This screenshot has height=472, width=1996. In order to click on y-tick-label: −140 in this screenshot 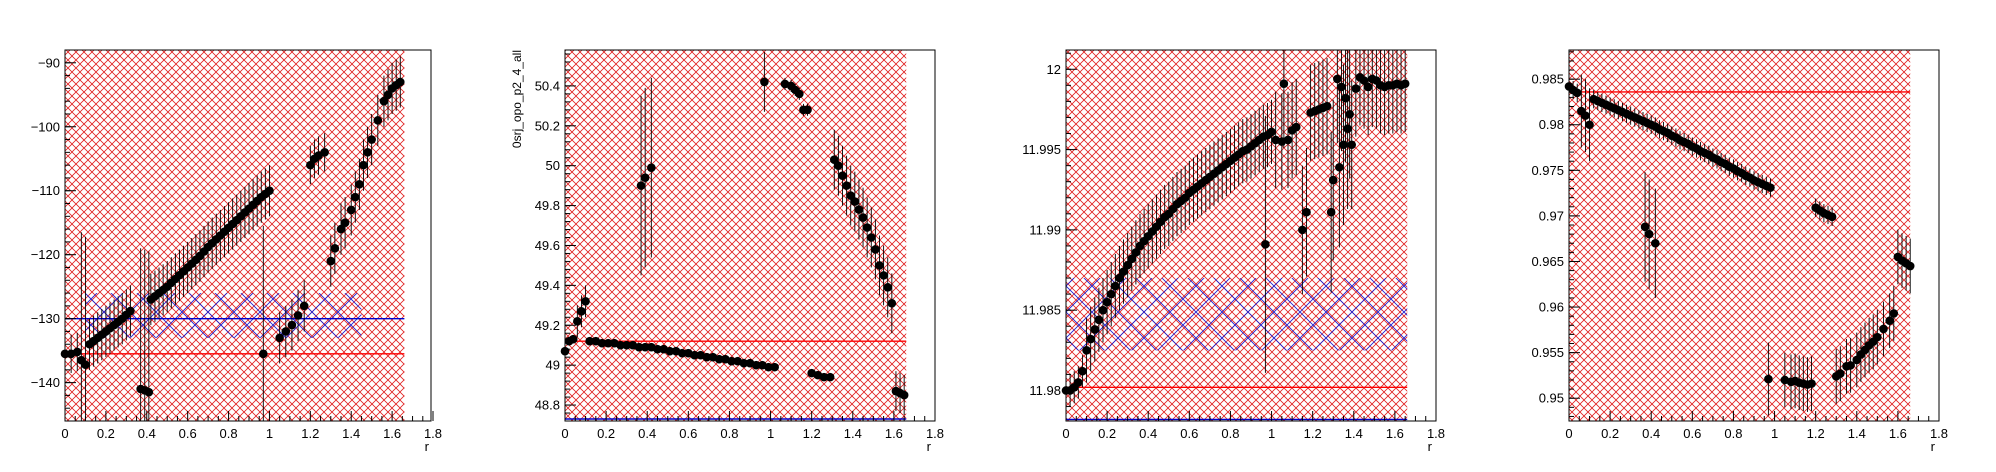, I will do `click(45, 382)`.